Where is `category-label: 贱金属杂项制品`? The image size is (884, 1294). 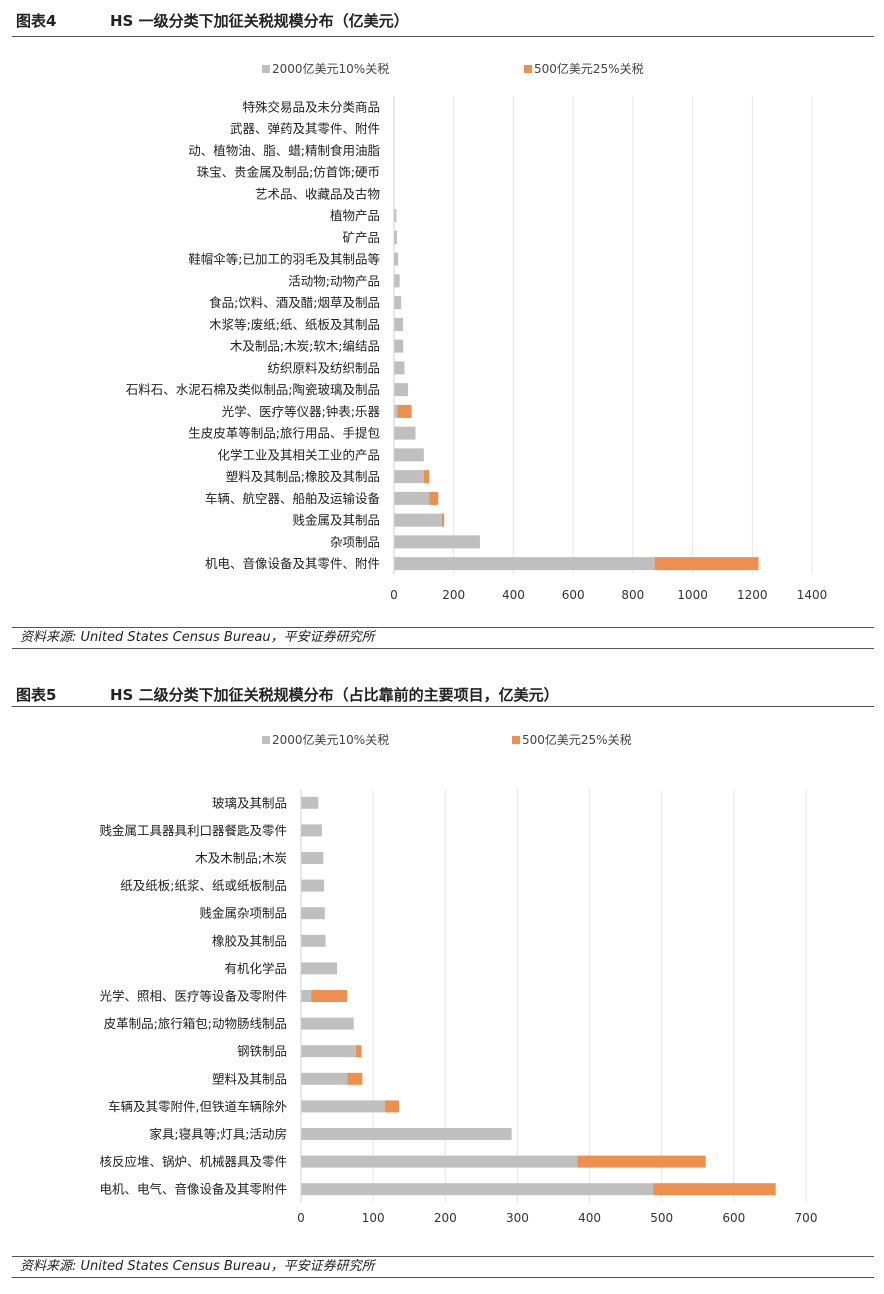 category-label: 贱金属杂项制品 is located at coordinates (243, 913).